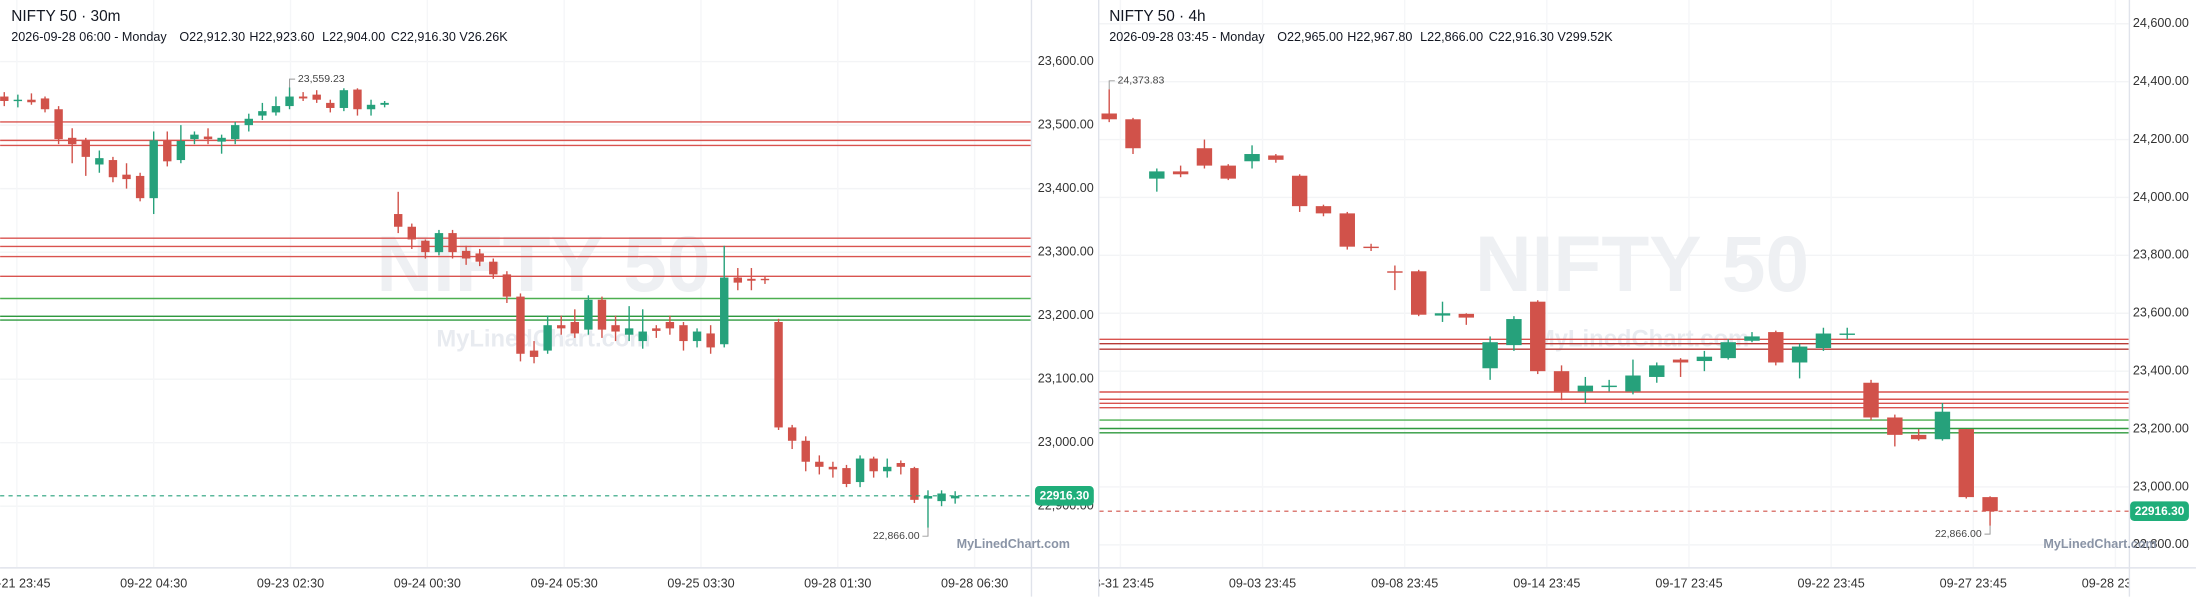 This screenshot has width=2196, height=597. What do you see at coordinates (427, 583) in the screenshot?
I see `x-tick-label: 09-24 00:30` at bounding box center [427, 583].